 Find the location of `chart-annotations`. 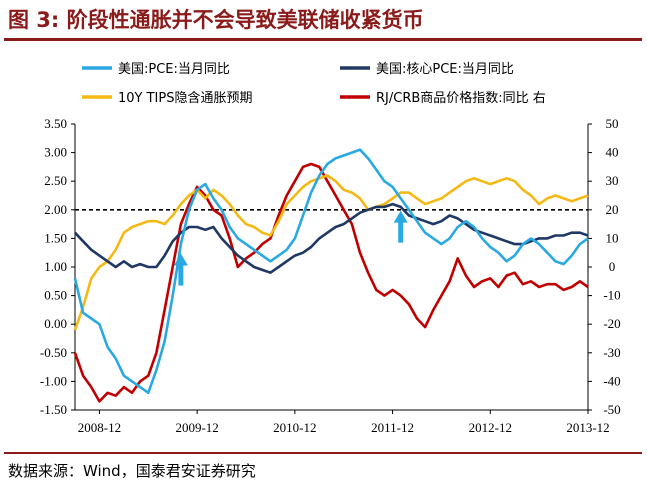

chart-annotations is located at coordinates (290, 248).